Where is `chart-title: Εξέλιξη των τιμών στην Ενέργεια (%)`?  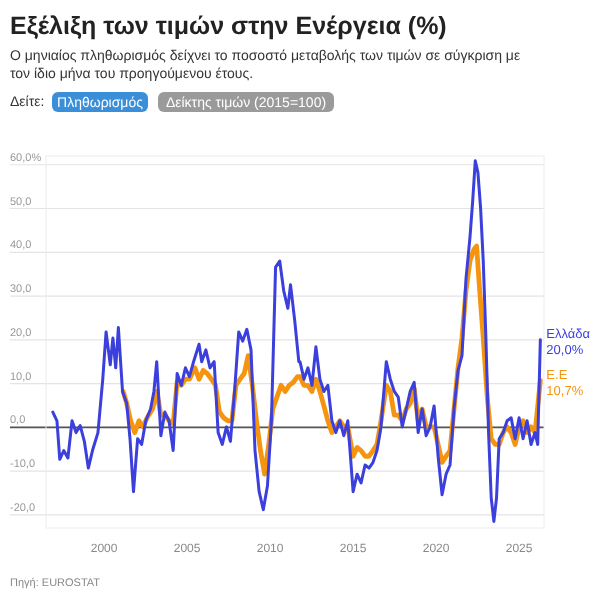 chart-title: Εξέλιξη των τιμών στην Ενέργεια (%) is located at coordinates (228, 26).